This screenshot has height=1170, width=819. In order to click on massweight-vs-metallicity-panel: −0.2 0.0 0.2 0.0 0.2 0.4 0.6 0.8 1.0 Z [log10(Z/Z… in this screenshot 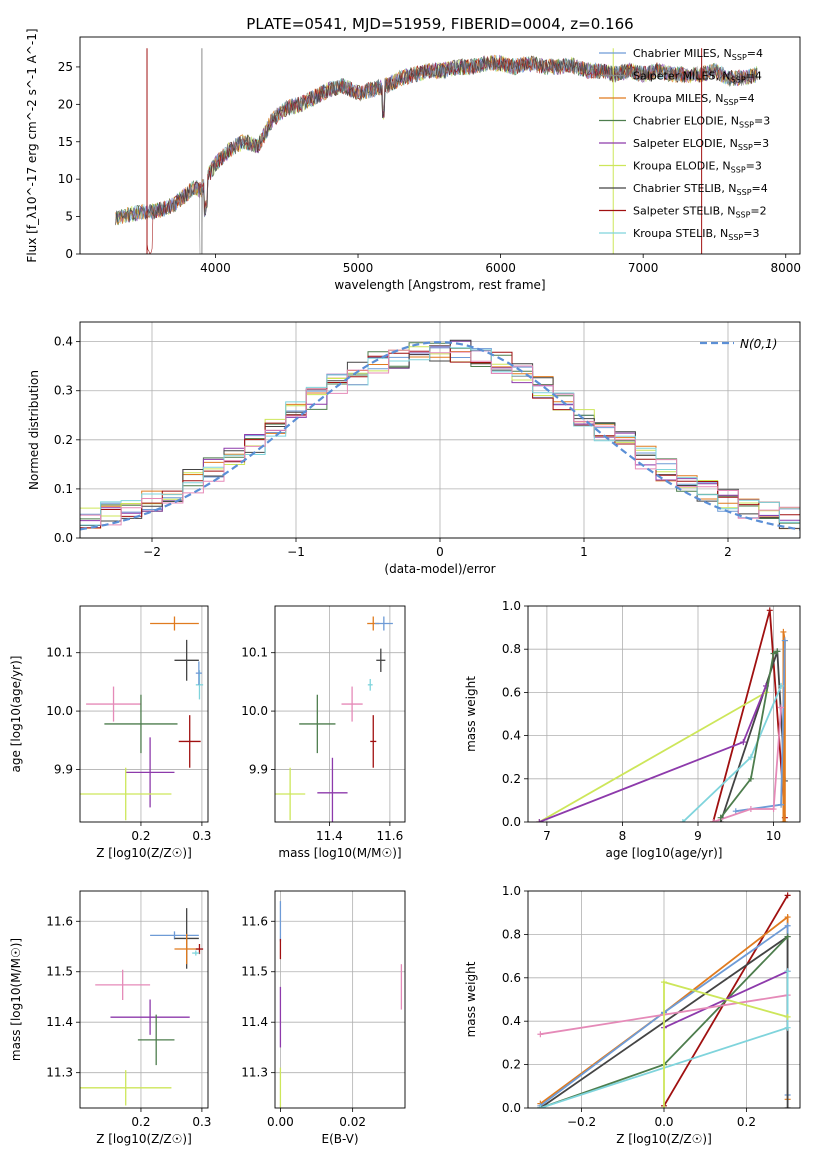, I will do `click(632, 1015)`.